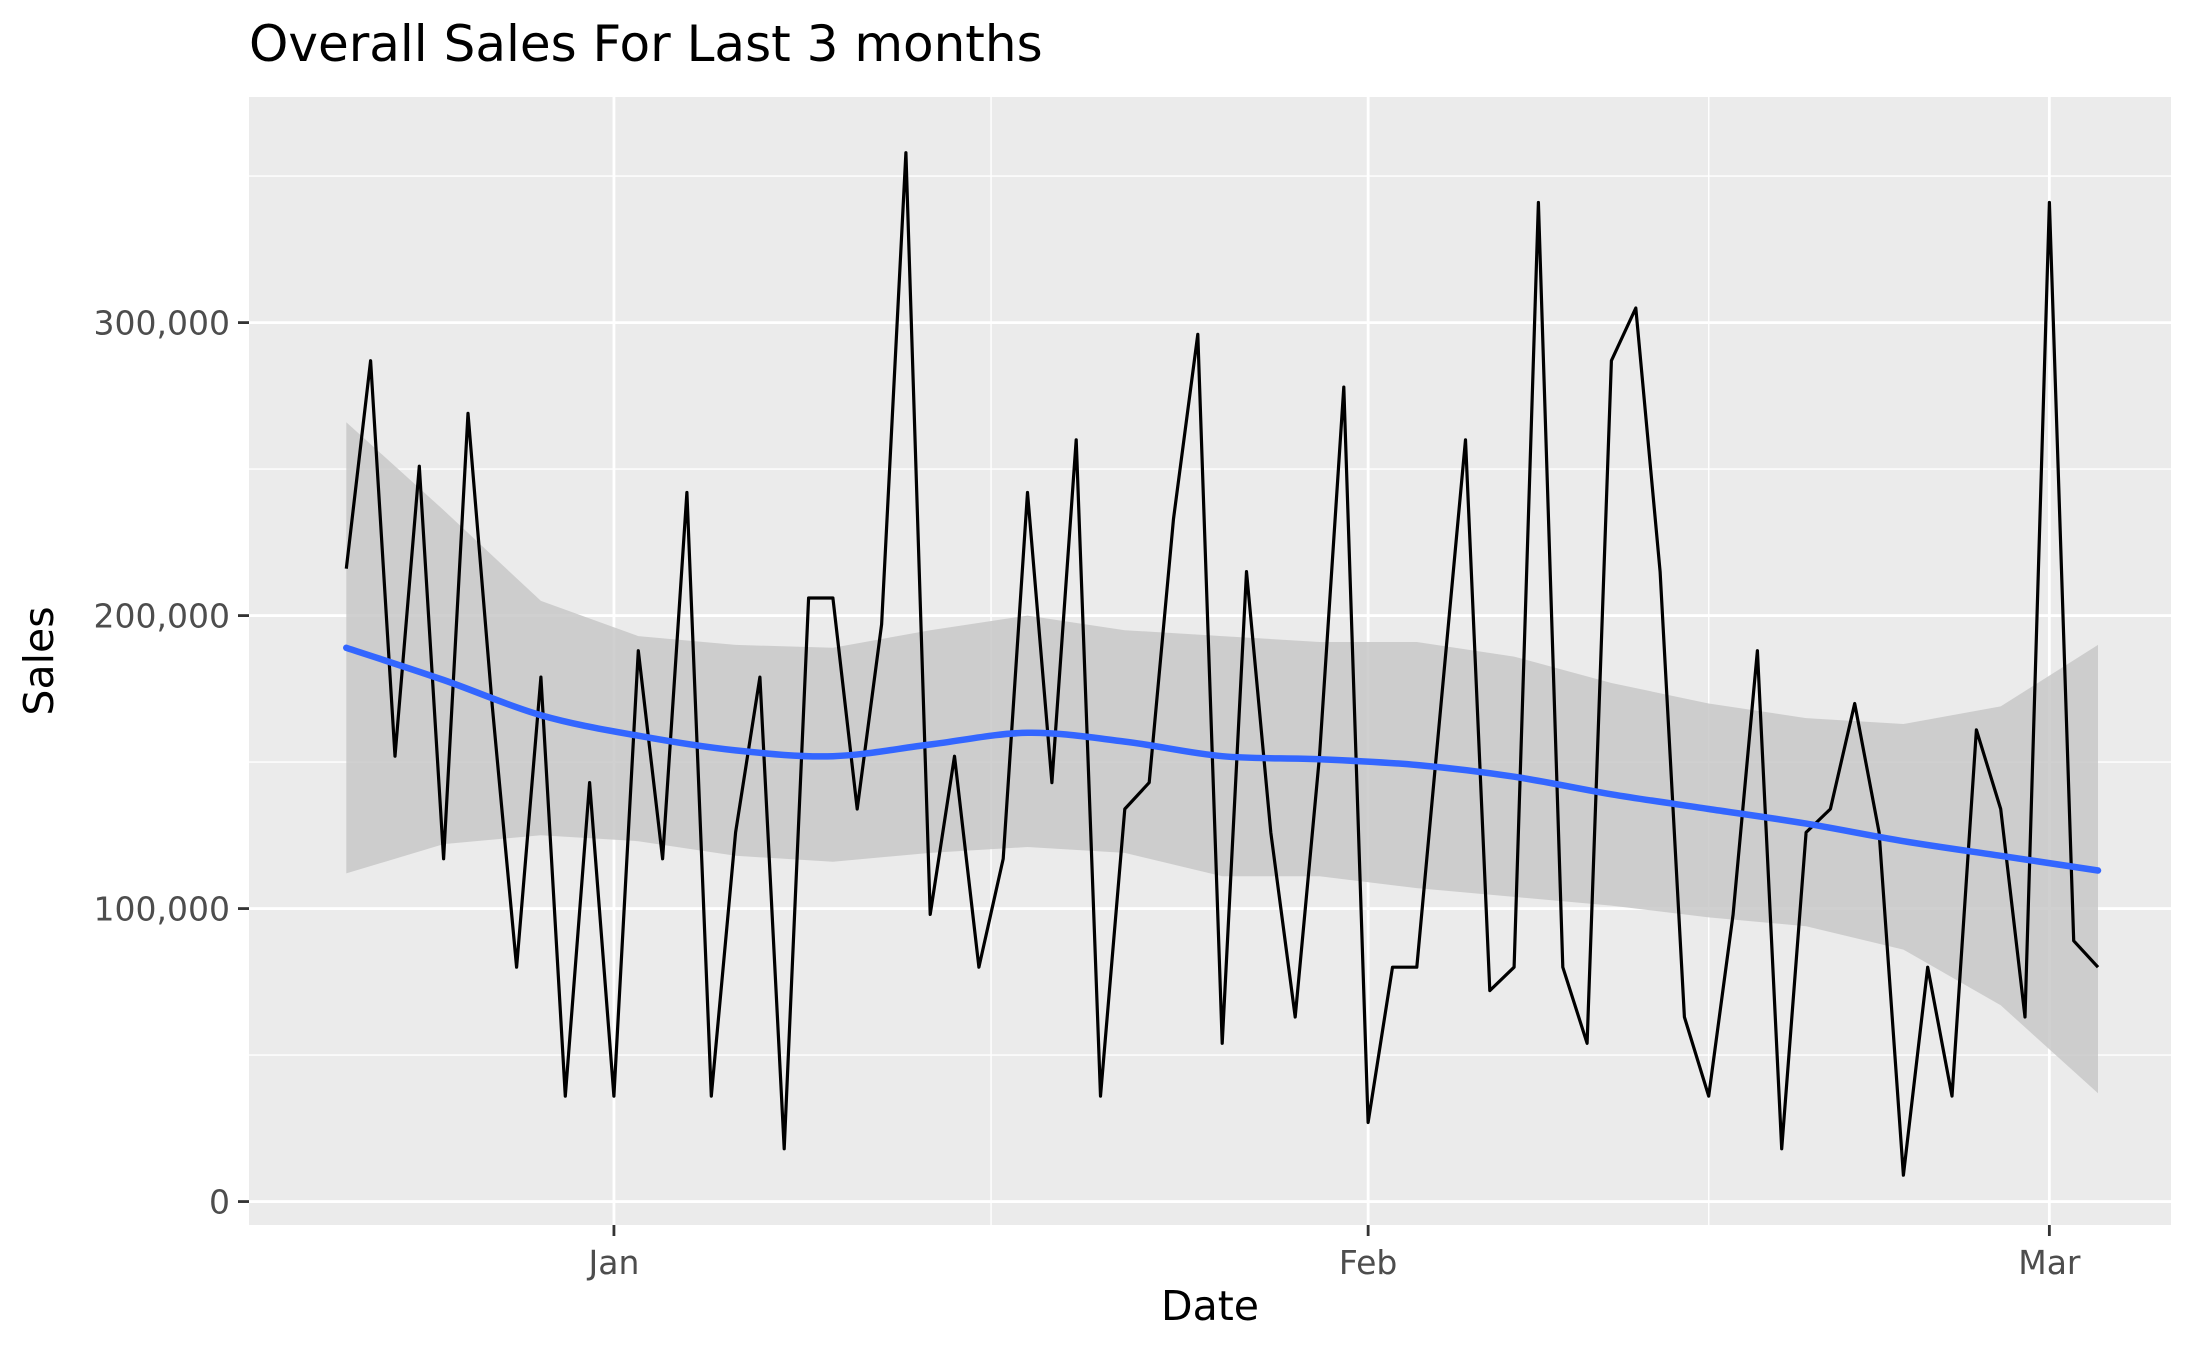 The width and height of the screenshot is (2185, 1350). Describe the element at coordinates (1333, 1253) in the screenshot. I see `x-axis: Jan Feb Mar` at that location.